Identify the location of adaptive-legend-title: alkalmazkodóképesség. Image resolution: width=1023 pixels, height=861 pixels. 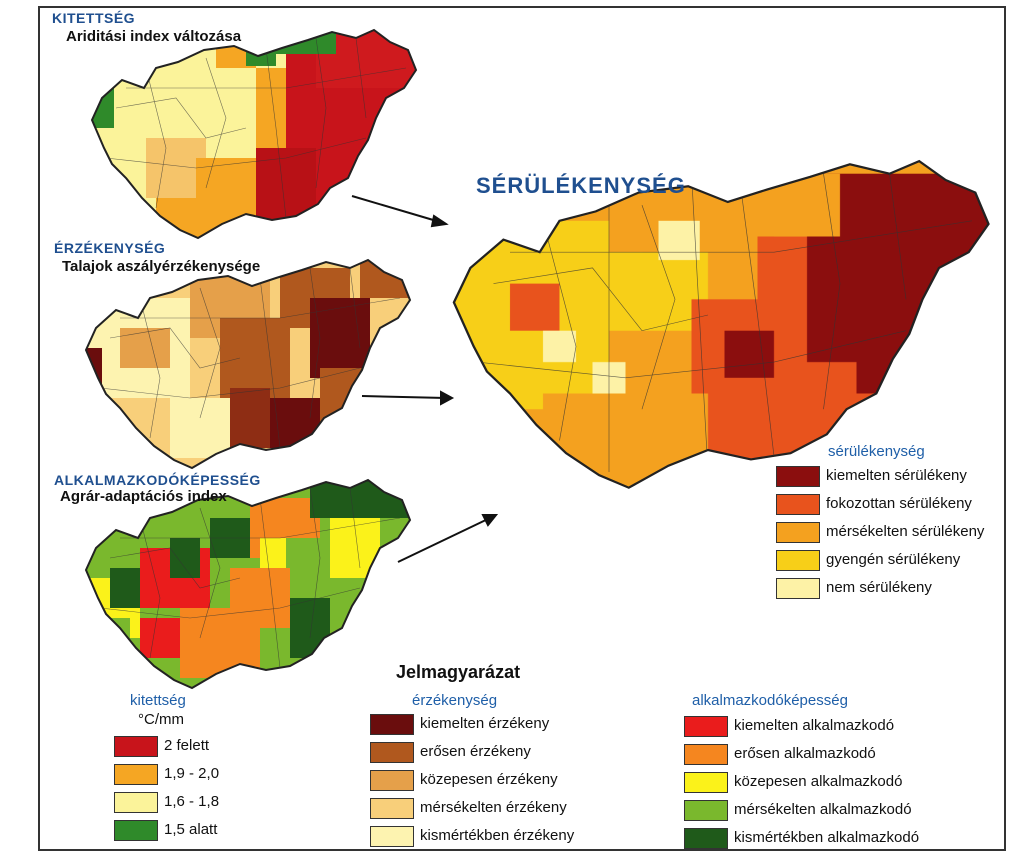
(770, 700).